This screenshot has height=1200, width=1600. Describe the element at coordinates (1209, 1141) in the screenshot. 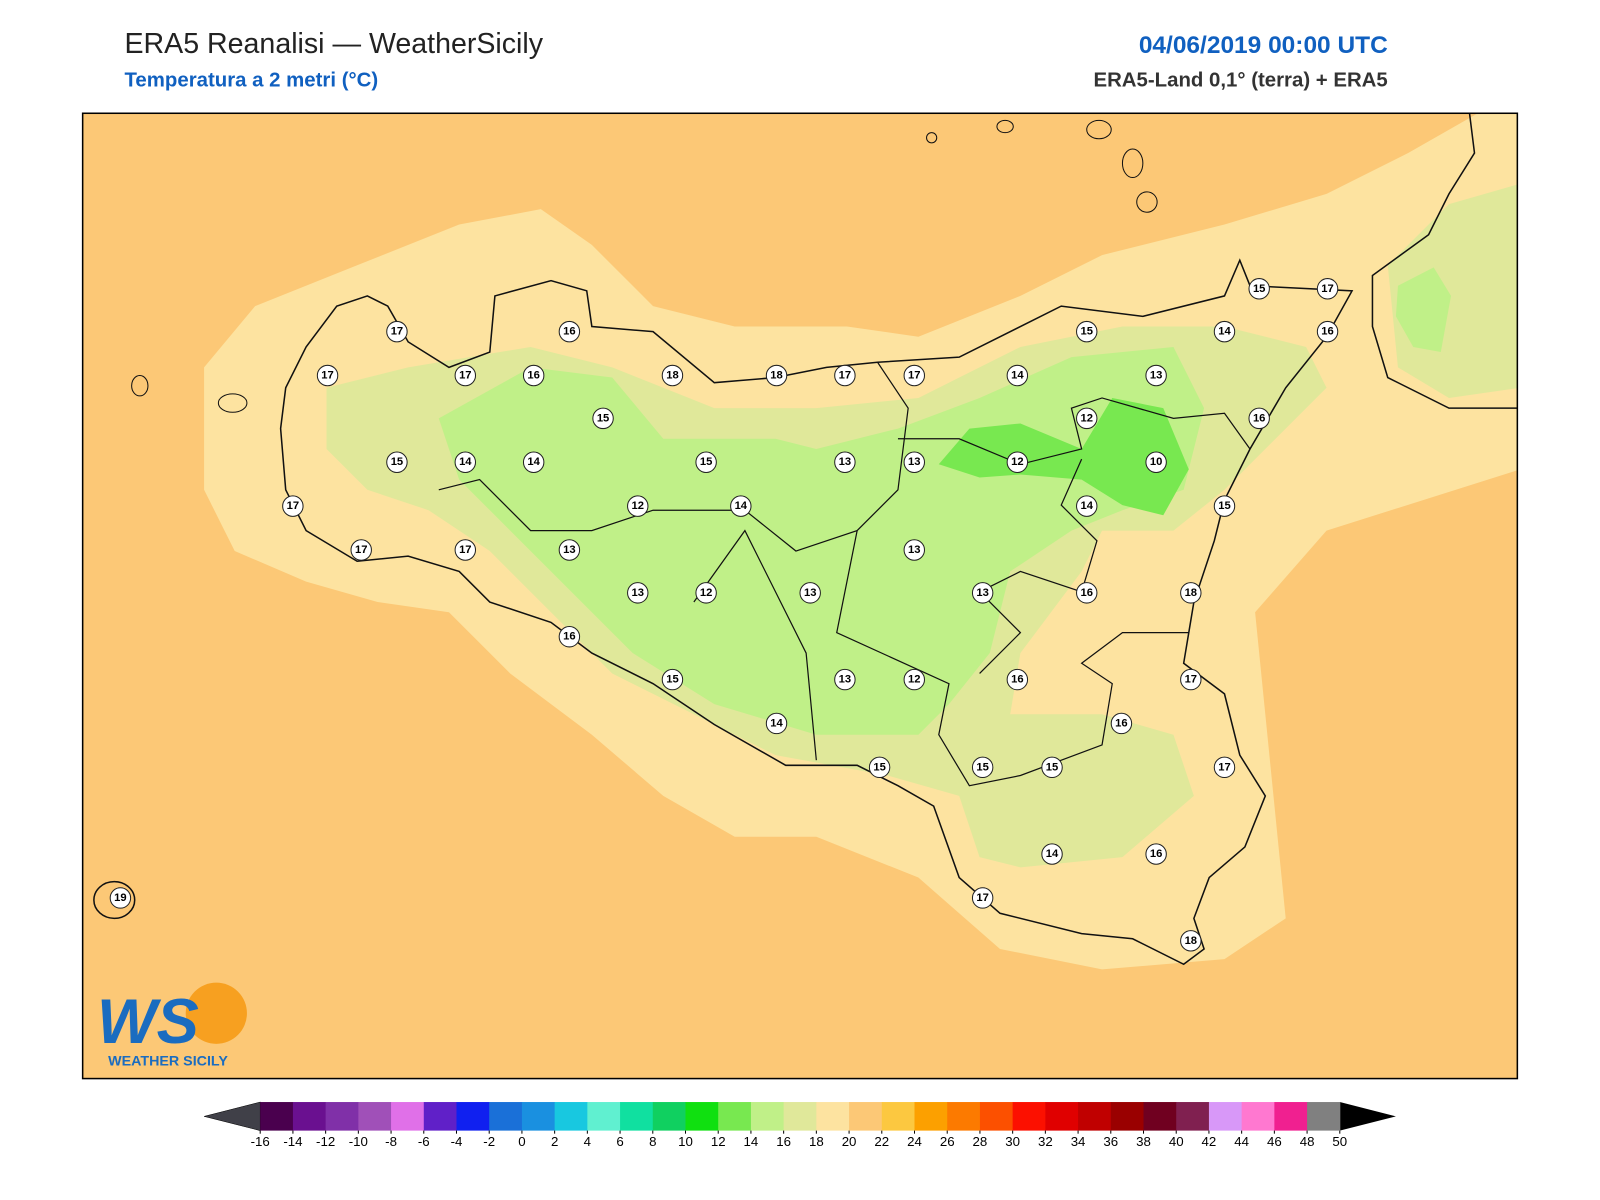

I see `colorbar-label: 42` at that location.